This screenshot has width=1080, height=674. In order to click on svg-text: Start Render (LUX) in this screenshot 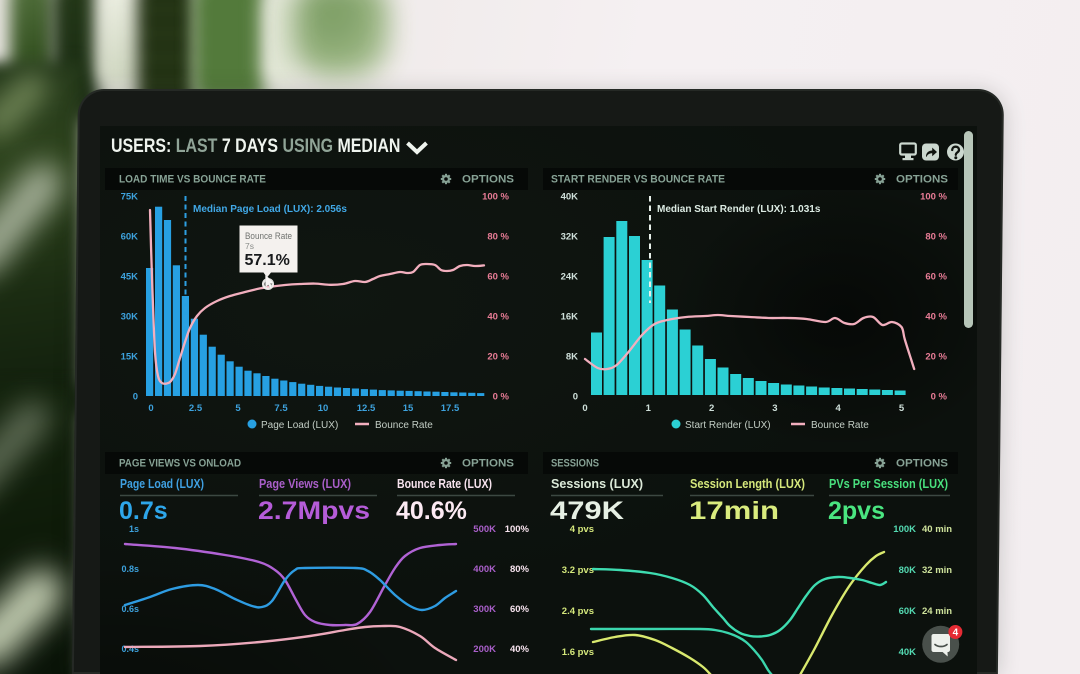, I will do `click(728, 425)`.